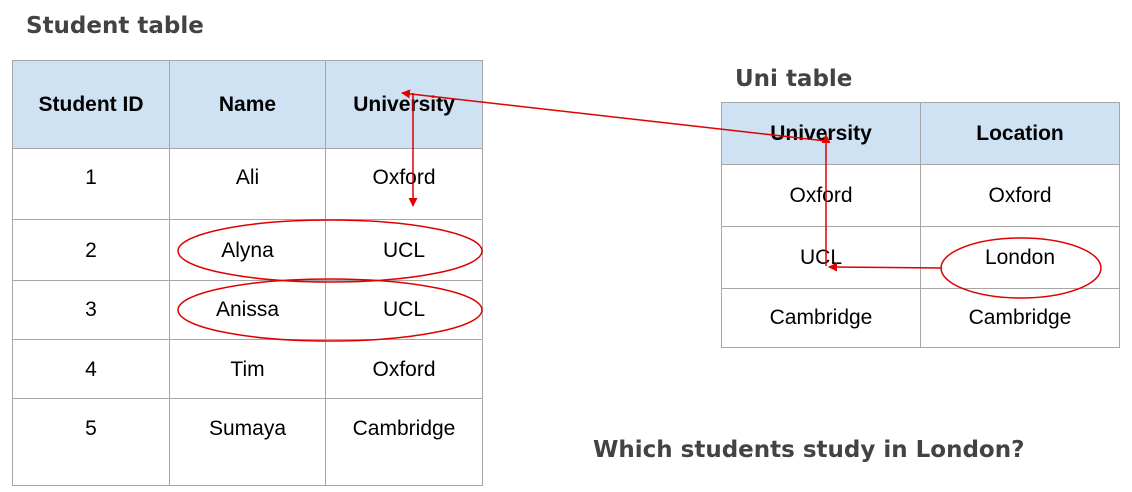 This screenshot has width=1132, height=492. I want to click on cell-student-id: 2, so click(91, 250).